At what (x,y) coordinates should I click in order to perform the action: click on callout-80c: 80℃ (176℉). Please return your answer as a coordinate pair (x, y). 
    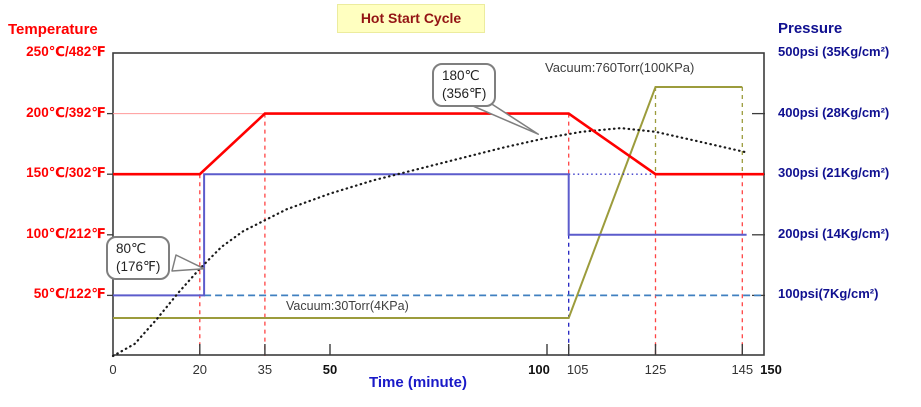
    Looking at the image, I should click on (138, 258).